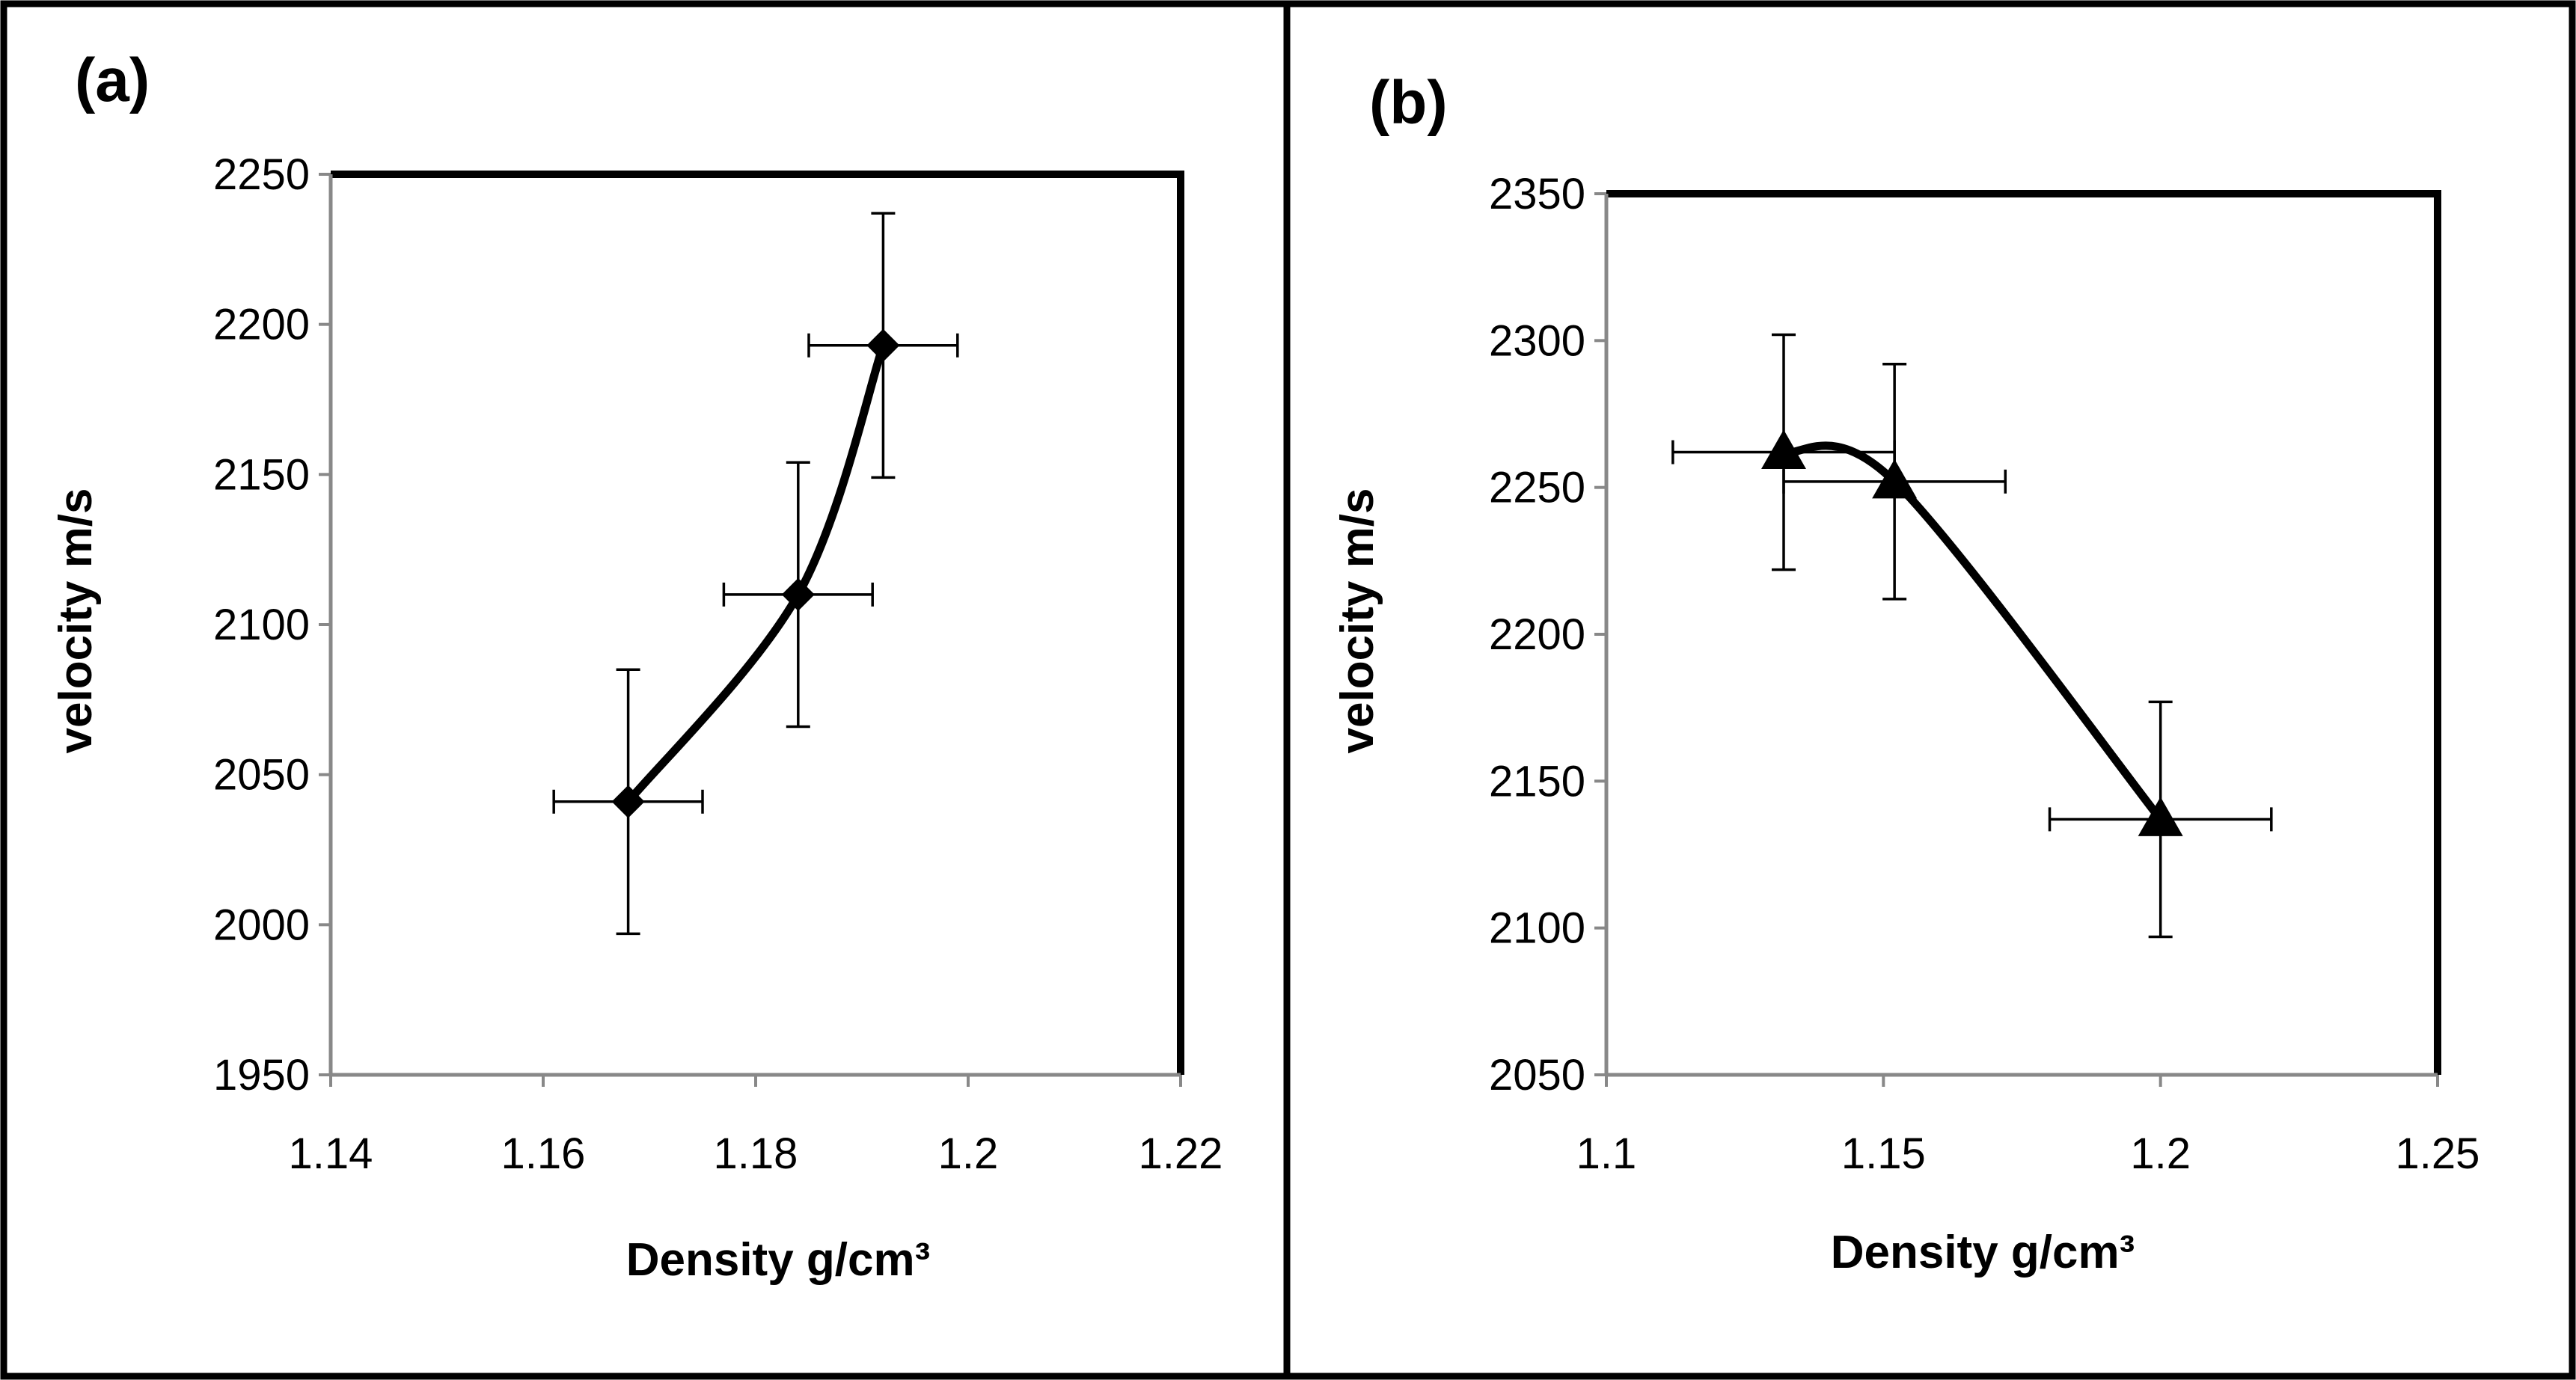 The height and width of the screenshot is (1380, 2576). What do you see at coordinates (1408, 103) in the screenshot?
I see `panel-label-b: (b)` at bounding box center [1408, 103].